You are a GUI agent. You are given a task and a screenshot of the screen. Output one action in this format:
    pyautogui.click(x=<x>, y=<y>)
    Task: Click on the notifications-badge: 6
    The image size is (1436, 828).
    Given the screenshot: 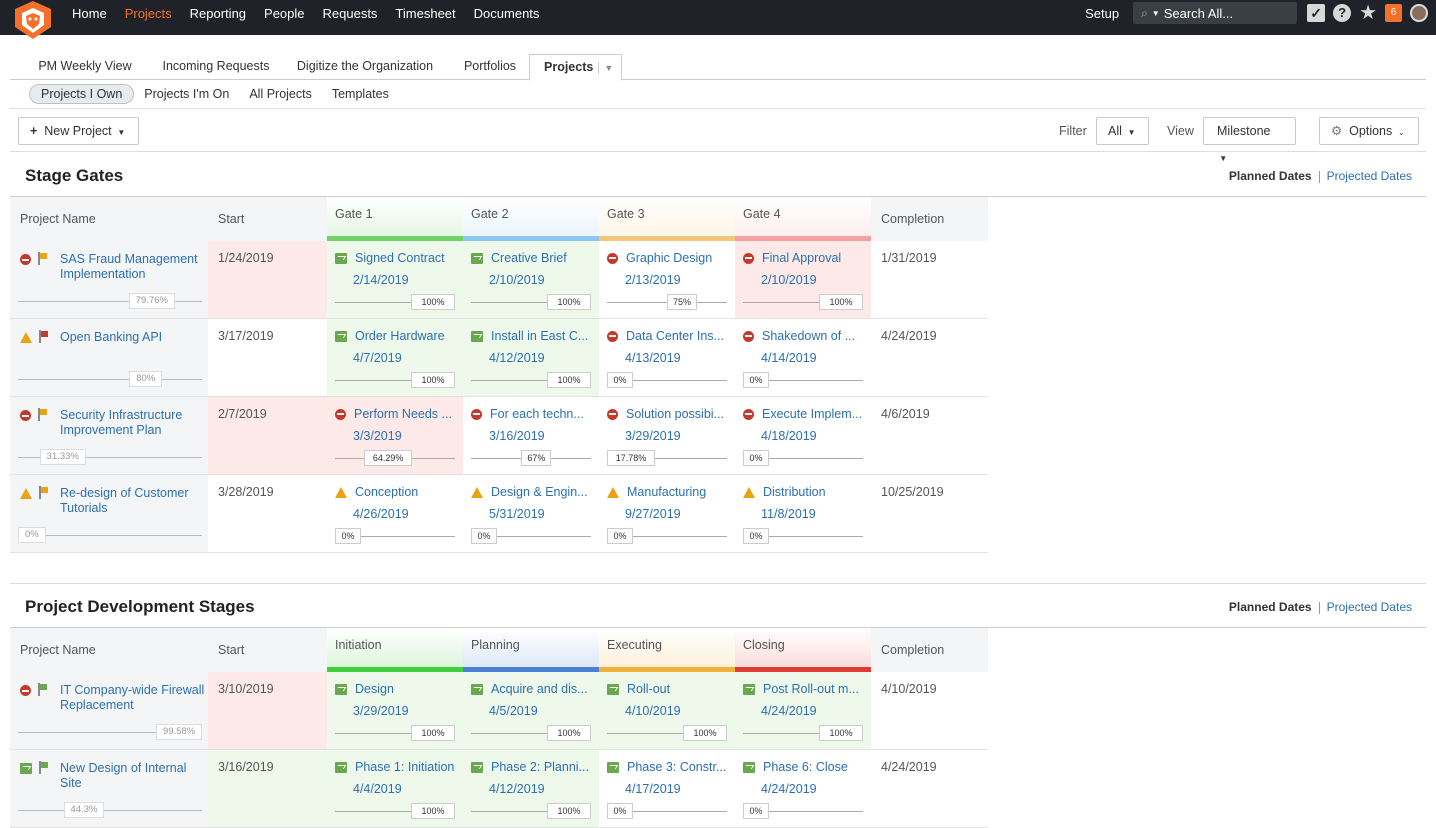 What is the action you would take?
    pyautogui.click(x=1393, y=13)
    